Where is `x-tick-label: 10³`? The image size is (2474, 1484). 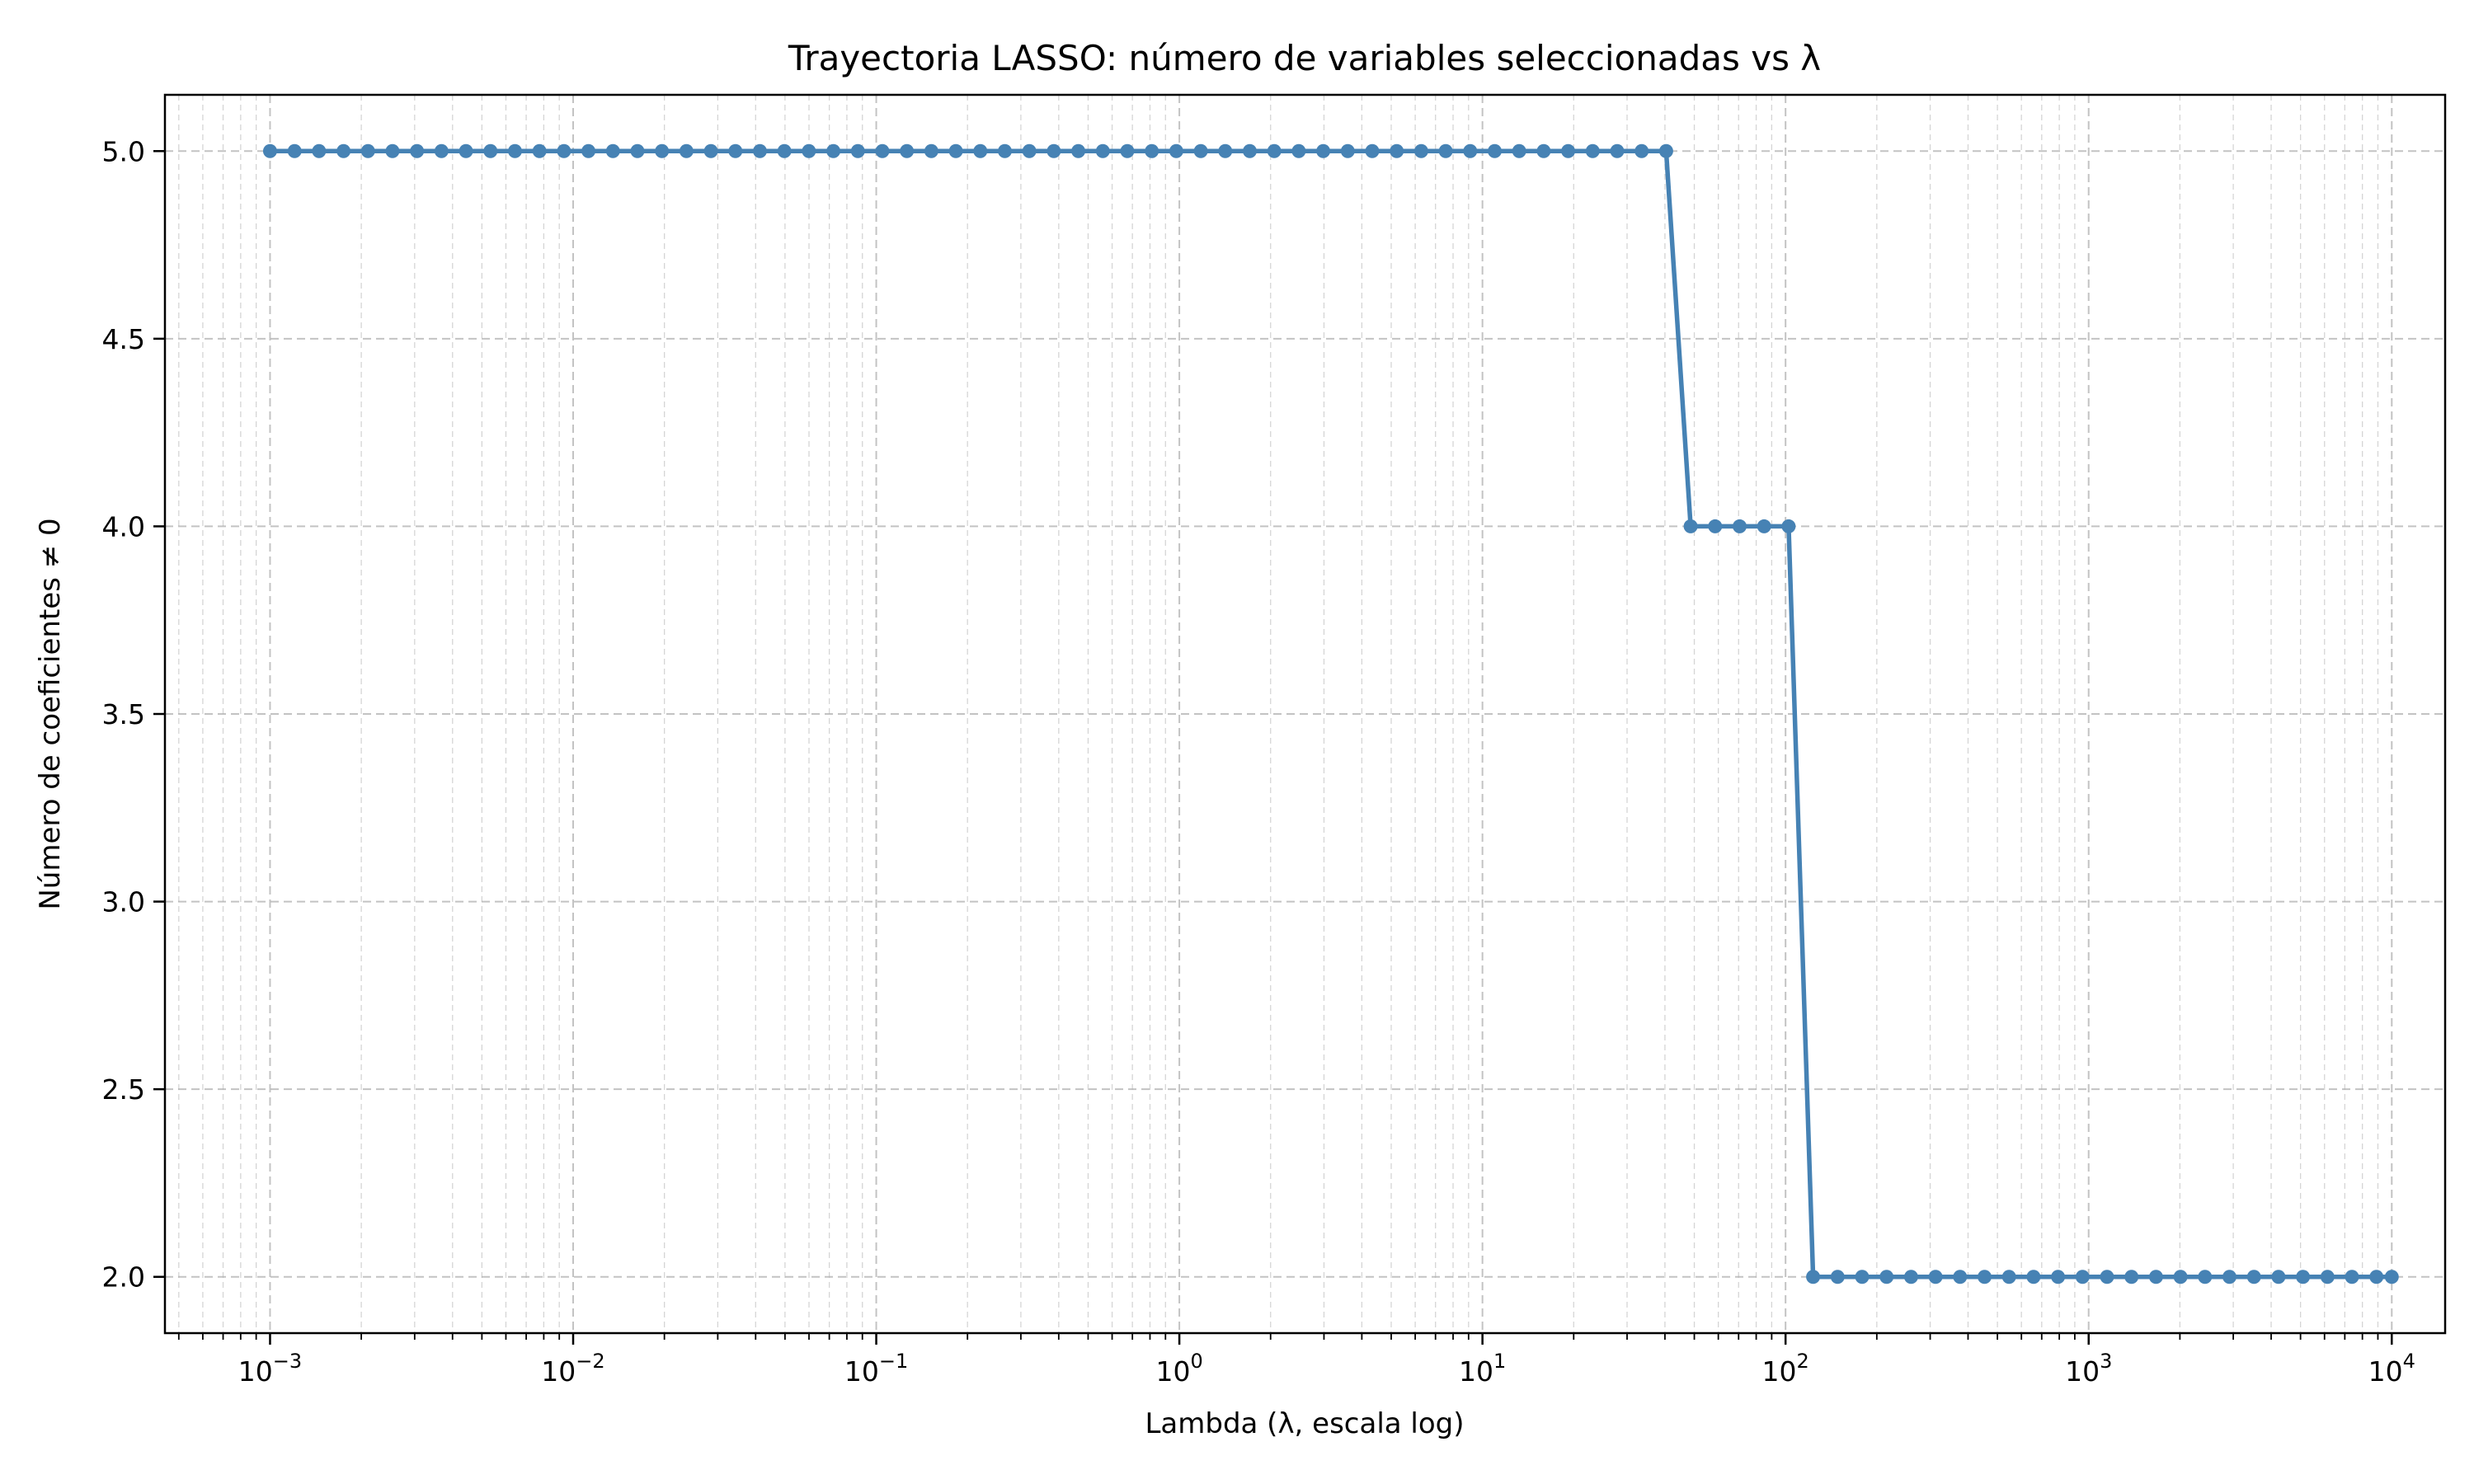 x-tick-label: 10³ is located at coordinates (2088, 1369).